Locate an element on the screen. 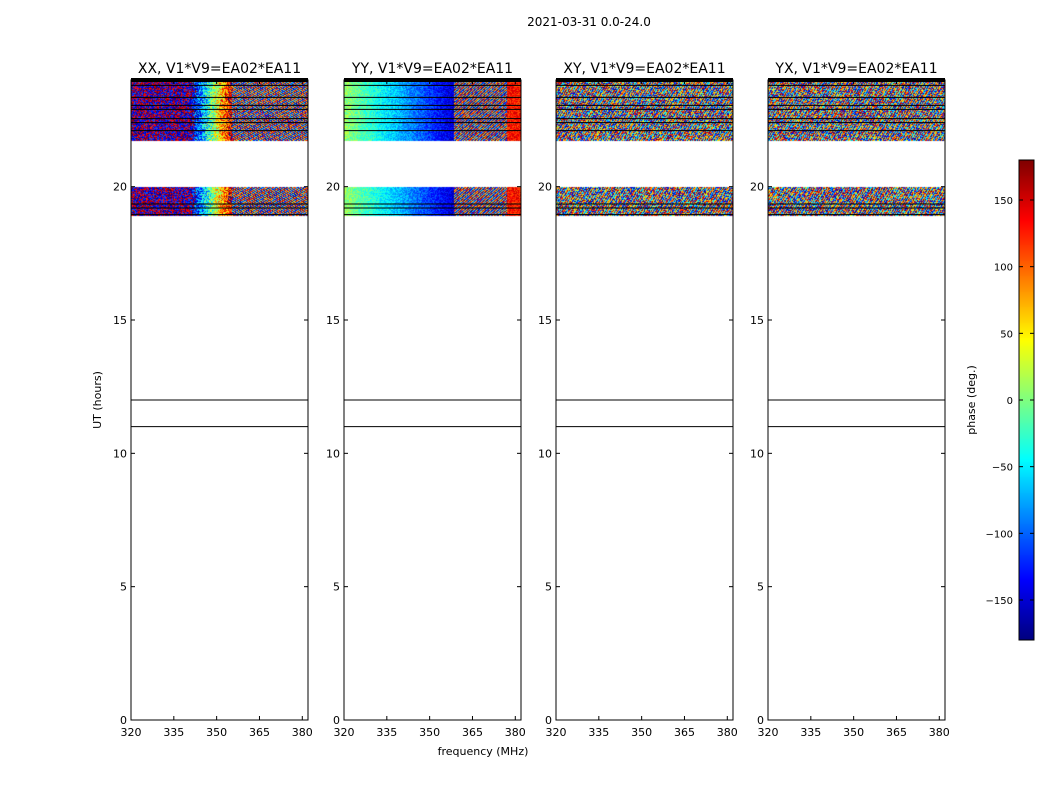 This screenshot has width=1050, height=800. colorbar-label: phase (deg.) is located at coordinates (971, 400).